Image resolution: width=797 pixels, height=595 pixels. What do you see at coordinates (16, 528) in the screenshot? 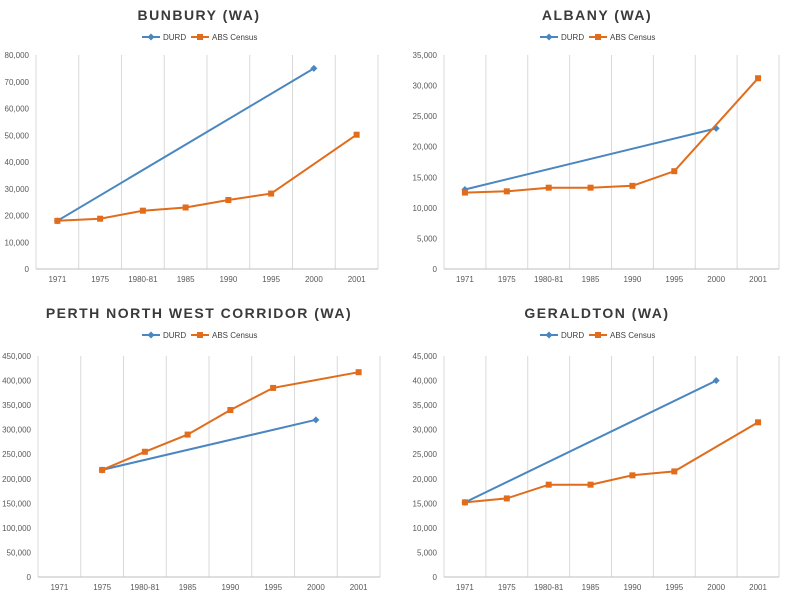
I see `y-tick-label: 100,000` at bounding box center [16, 528].